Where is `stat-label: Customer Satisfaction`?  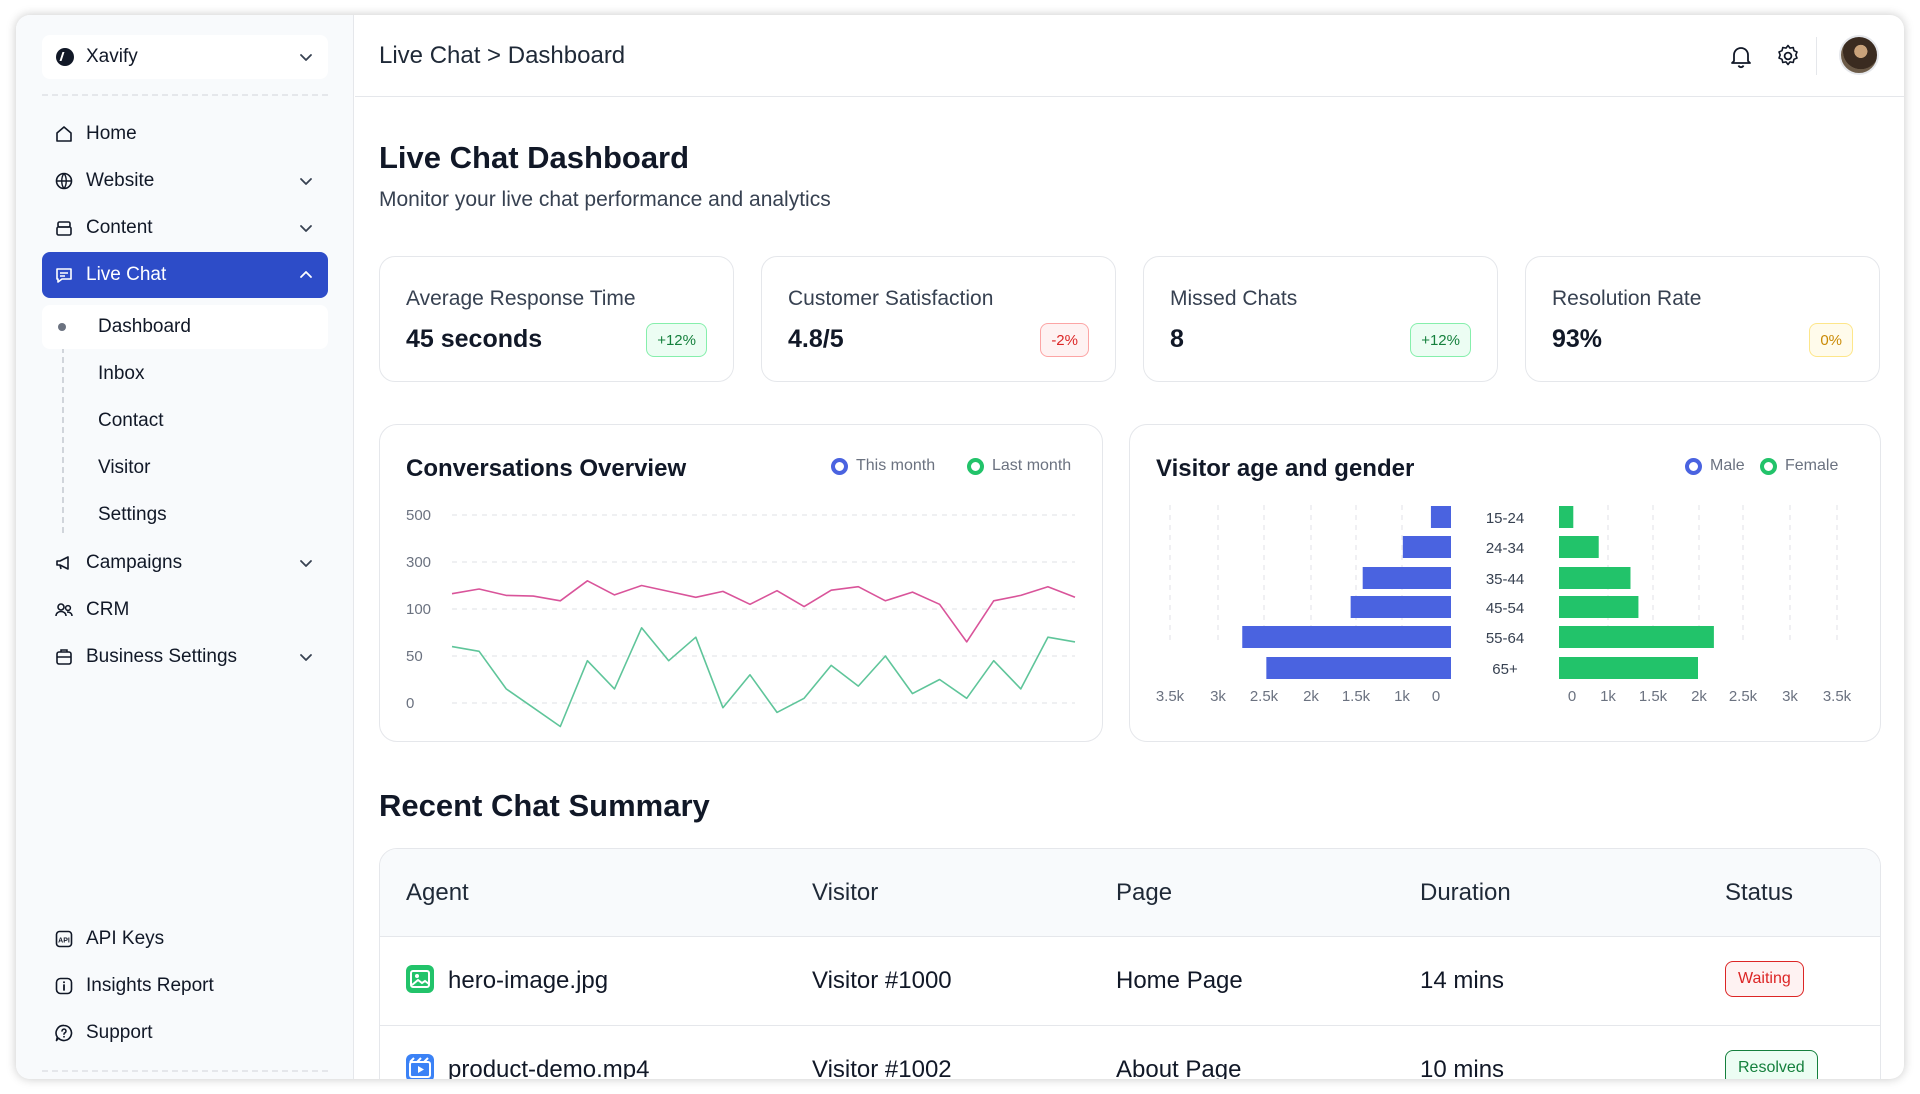 stat-label: Customer Satisfaction is located at coordinates (891, 298).